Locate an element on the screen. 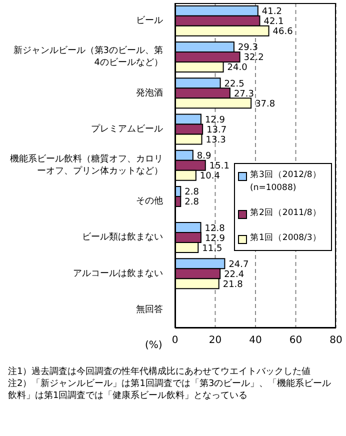  data-label: 42.1 is located at coordinates (274, 22).